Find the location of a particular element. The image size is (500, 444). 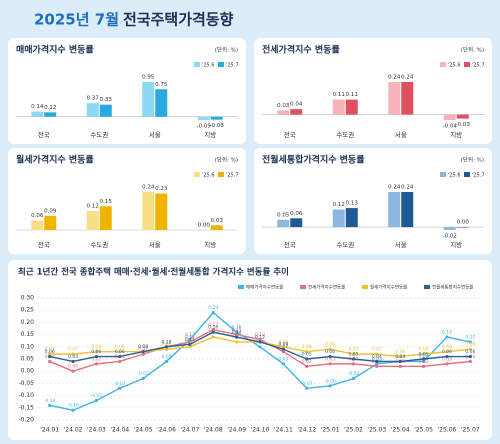

data-label: -0.12 is located at coordinates (97, 396).